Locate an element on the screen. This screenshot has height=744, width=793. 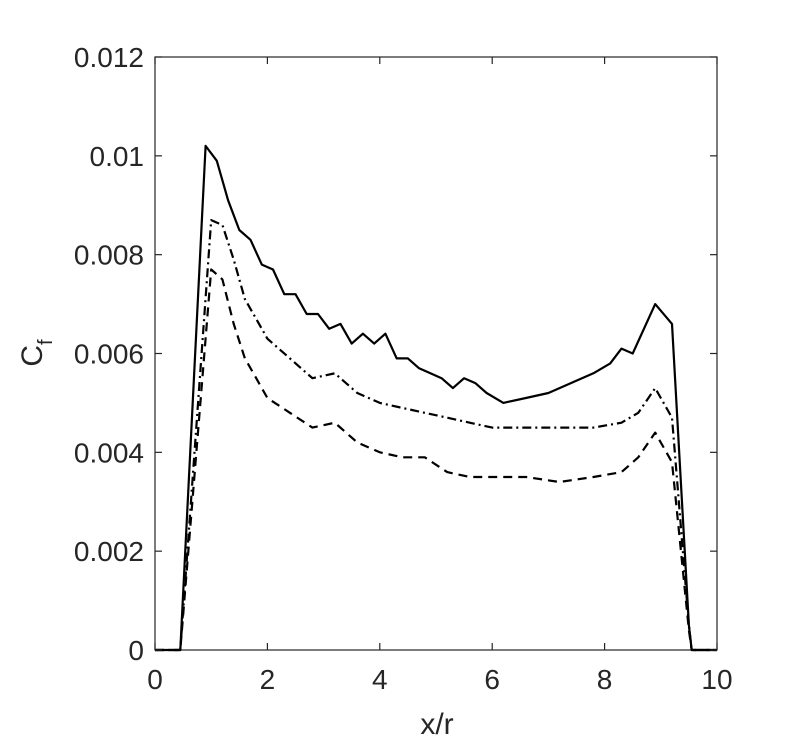
x-tick-label: 8 is located at coordinates (605, 679).